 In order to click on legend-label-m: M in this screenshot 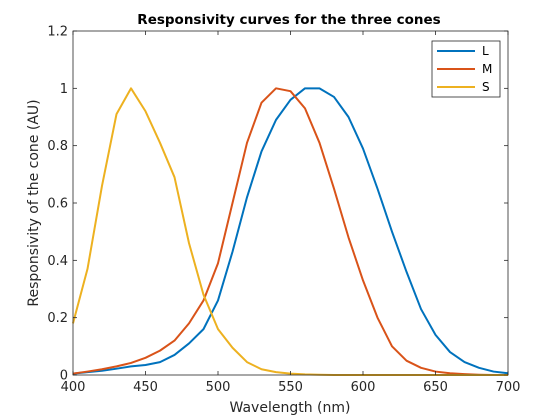, I will do `click(487, 69)`.